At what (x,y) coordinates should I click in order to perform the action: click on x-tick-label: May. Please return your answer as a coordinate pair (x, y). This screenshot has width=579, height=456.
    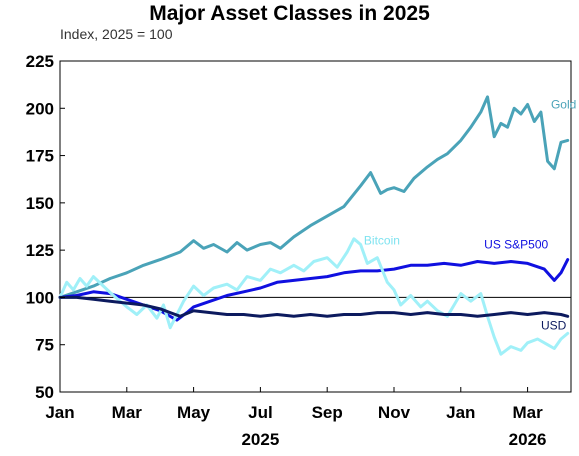
    Looking at the image, I should click on (194, 412).